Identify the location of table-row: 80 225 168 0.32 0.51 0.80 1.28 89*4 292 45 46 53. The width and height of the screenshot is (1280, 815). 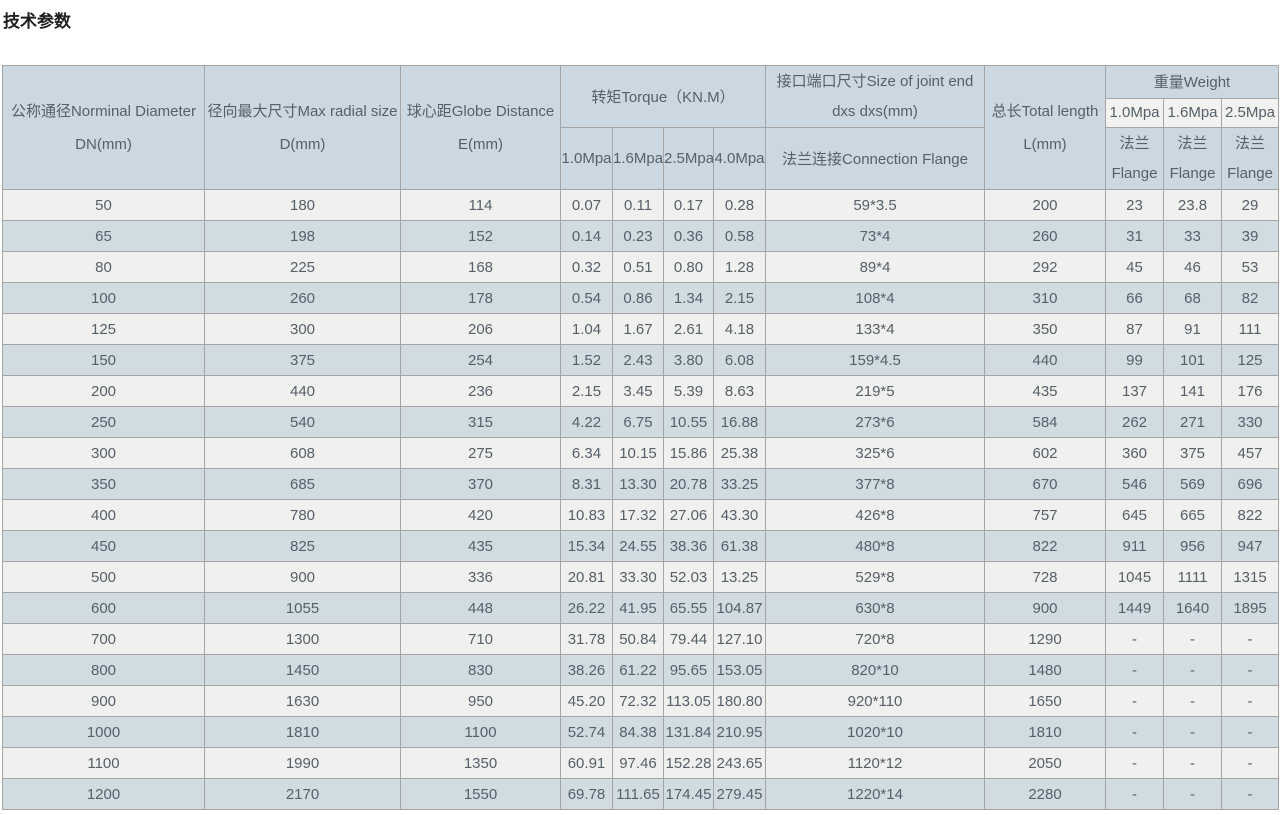
(641, 267).